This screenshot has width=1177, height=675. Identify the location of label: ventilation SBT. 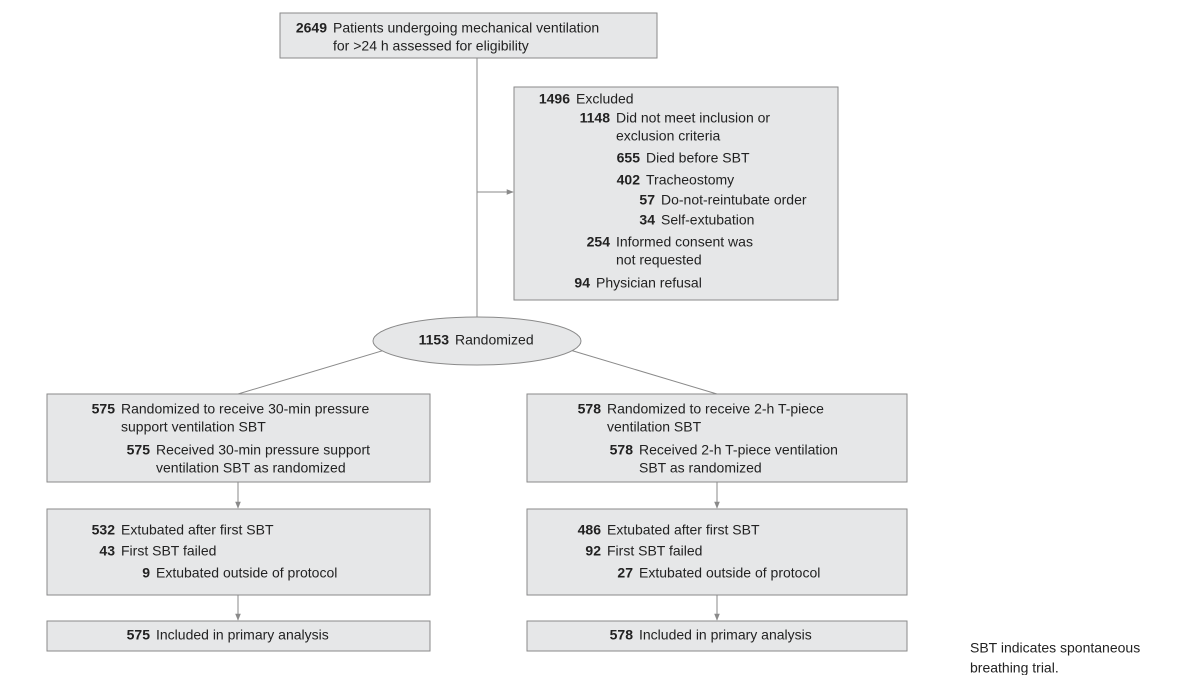
(654, 427).